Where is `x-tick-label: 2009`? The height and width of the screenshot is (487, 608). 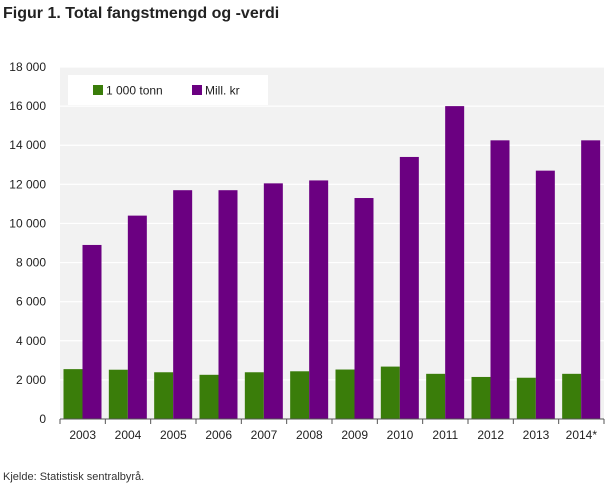 x-tick-label: 2009 is located at coordinates (354, 435).